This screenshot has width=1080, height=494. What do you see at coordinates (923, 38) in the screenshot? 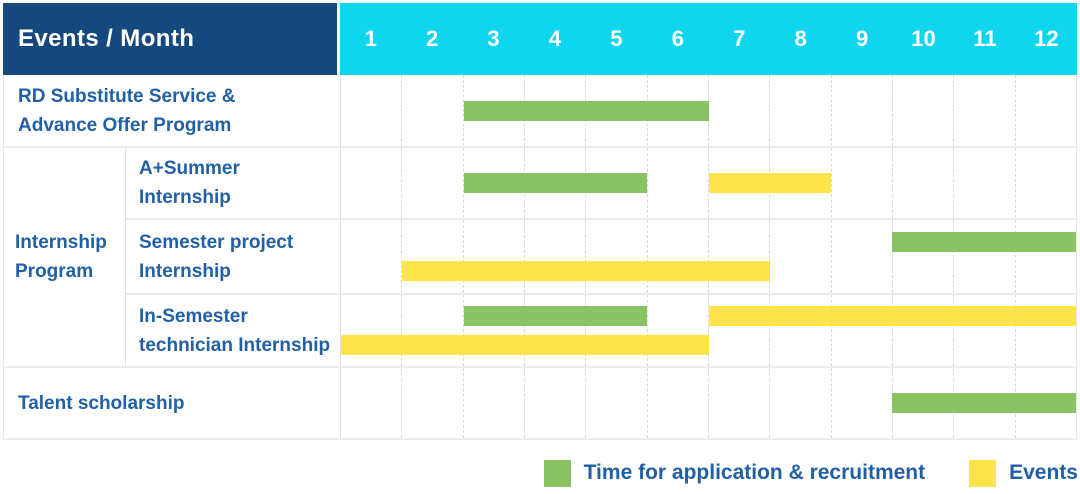
I see `month-label: 10` at bounding box center [923, 38].